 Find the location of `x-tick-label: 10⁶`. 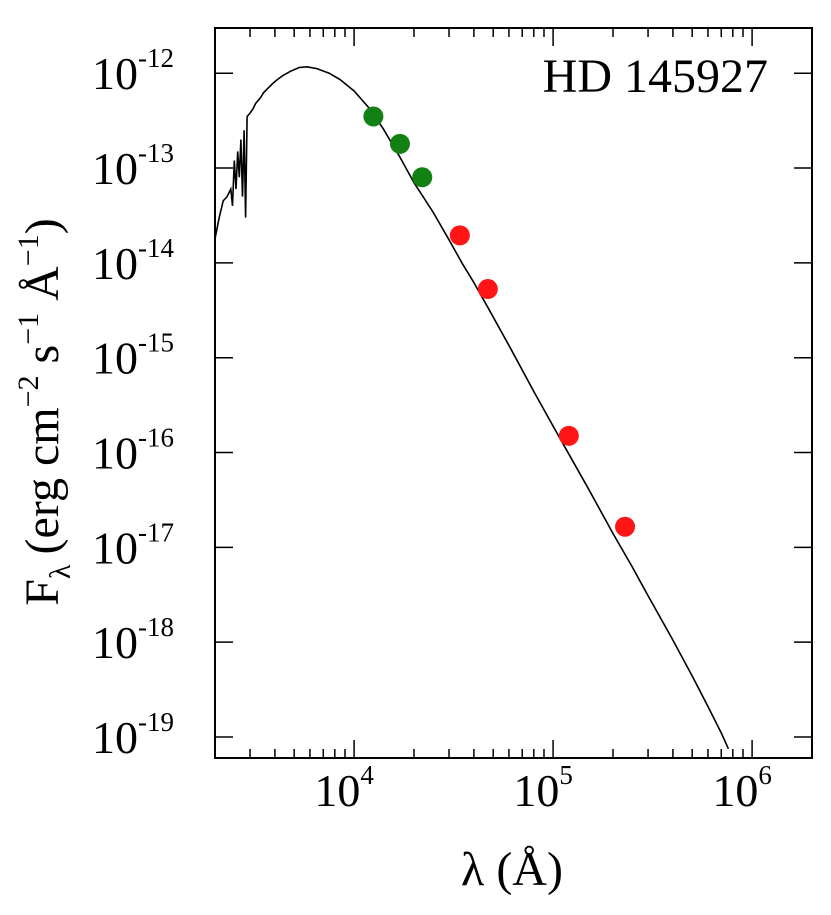

x-tick-label: 10⁶ is located at coordinates (742, 788).